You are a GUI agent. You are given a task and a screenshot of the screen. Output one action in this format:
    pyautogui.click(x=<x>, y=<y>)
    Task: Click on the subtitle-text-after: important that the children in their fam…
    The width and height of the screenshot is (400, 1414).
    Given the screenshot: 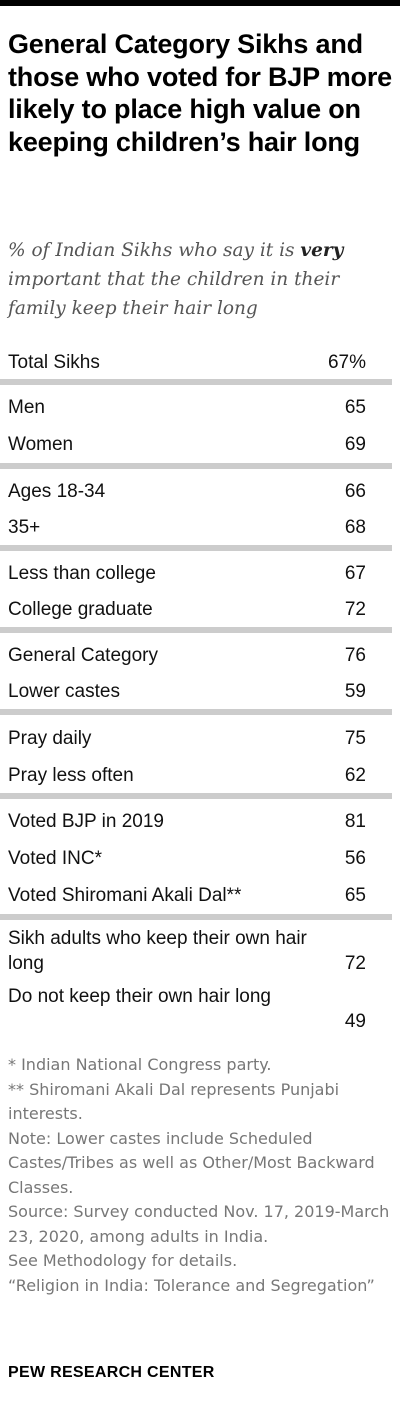 What is the action you would take?
    pyautogui.click(x=174, y=294)
    